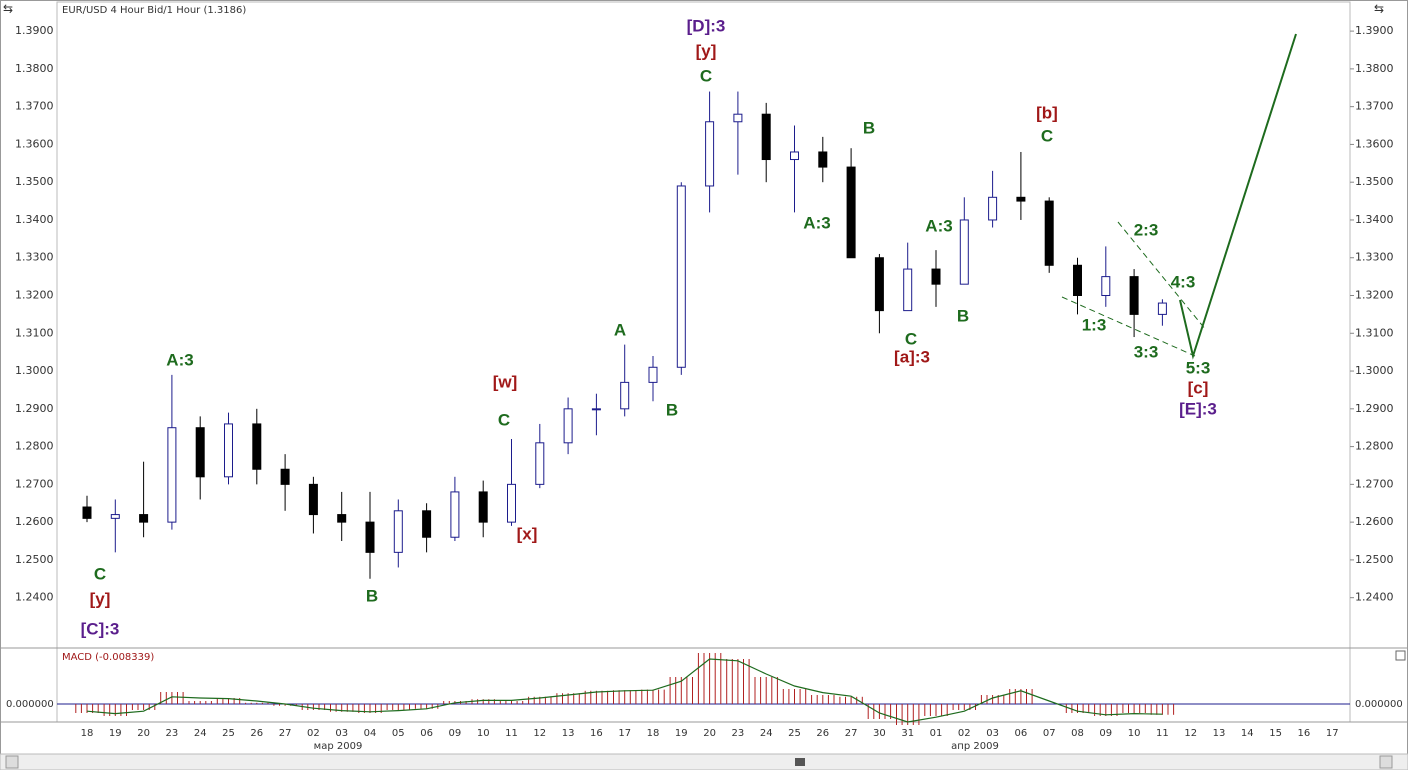  Describe the element at coordinates (1374, 68) in the screenshot. I see `y-tick-label: 1.3800` at that location.